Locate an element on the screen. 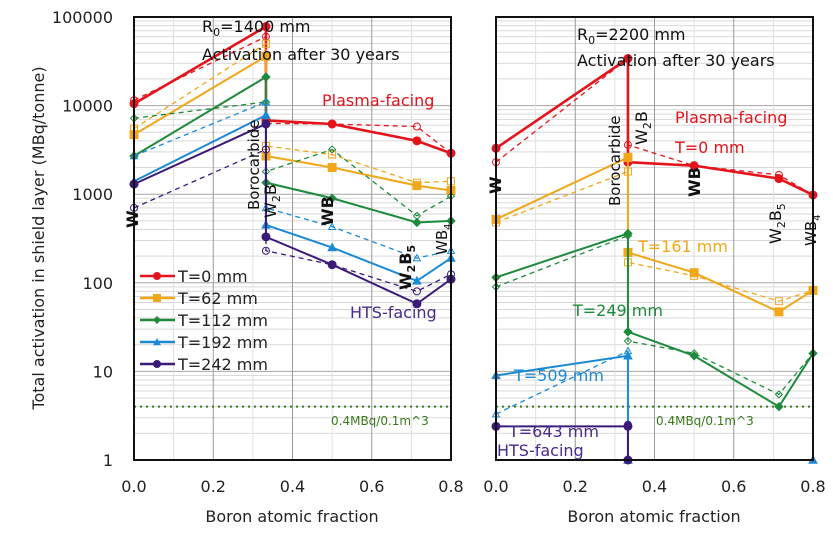 The image size is (833, 545). left-x-tick-labels: 0.0 0.2 0.4 0.6 0.8 is located at coordinates (292, 486).